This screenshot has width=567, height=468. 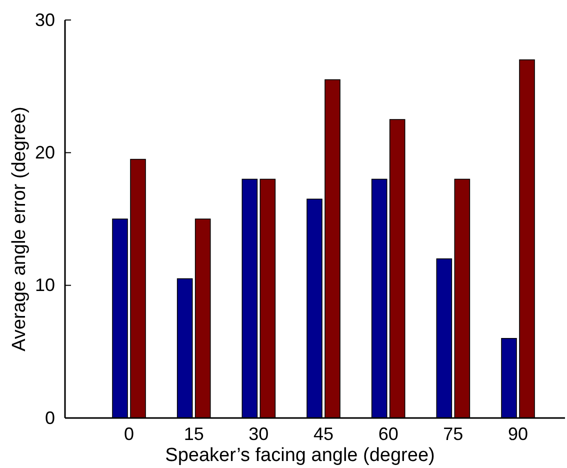 What do you see at coordinates (129, 434) in the screenshot?
I see `x-tick-label: 0` at bounding box center [129, 434].